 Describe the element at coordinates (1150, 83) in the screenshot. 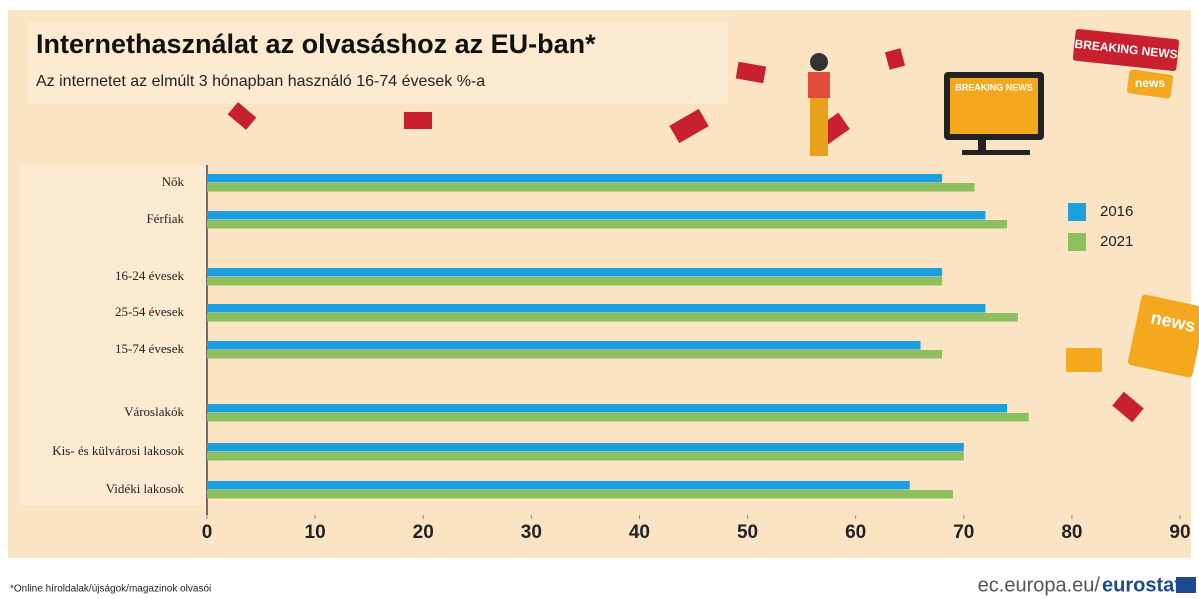

I see `decor-text: news` at that location.